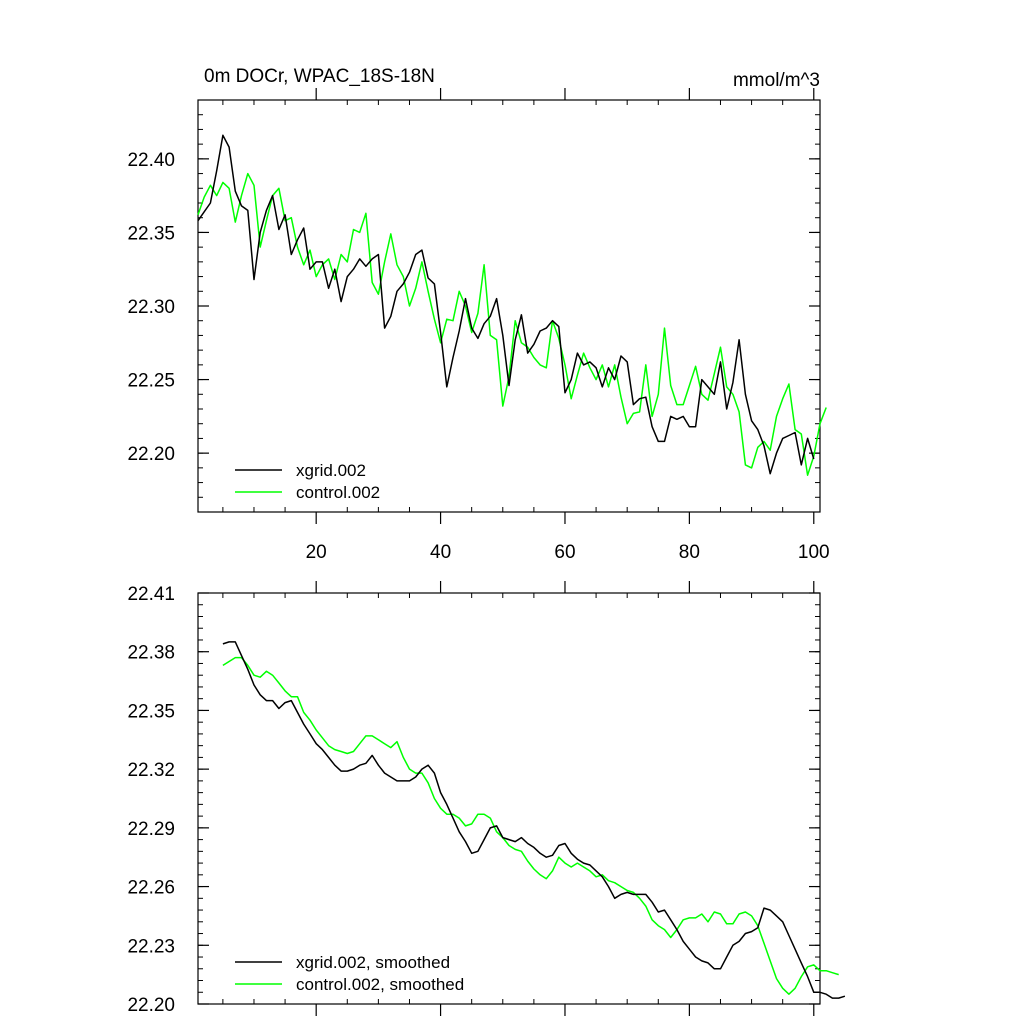  Describe the element at coordinates (151, 381) in the screenshot. I see `y-tick-label: 22.25` at that location.